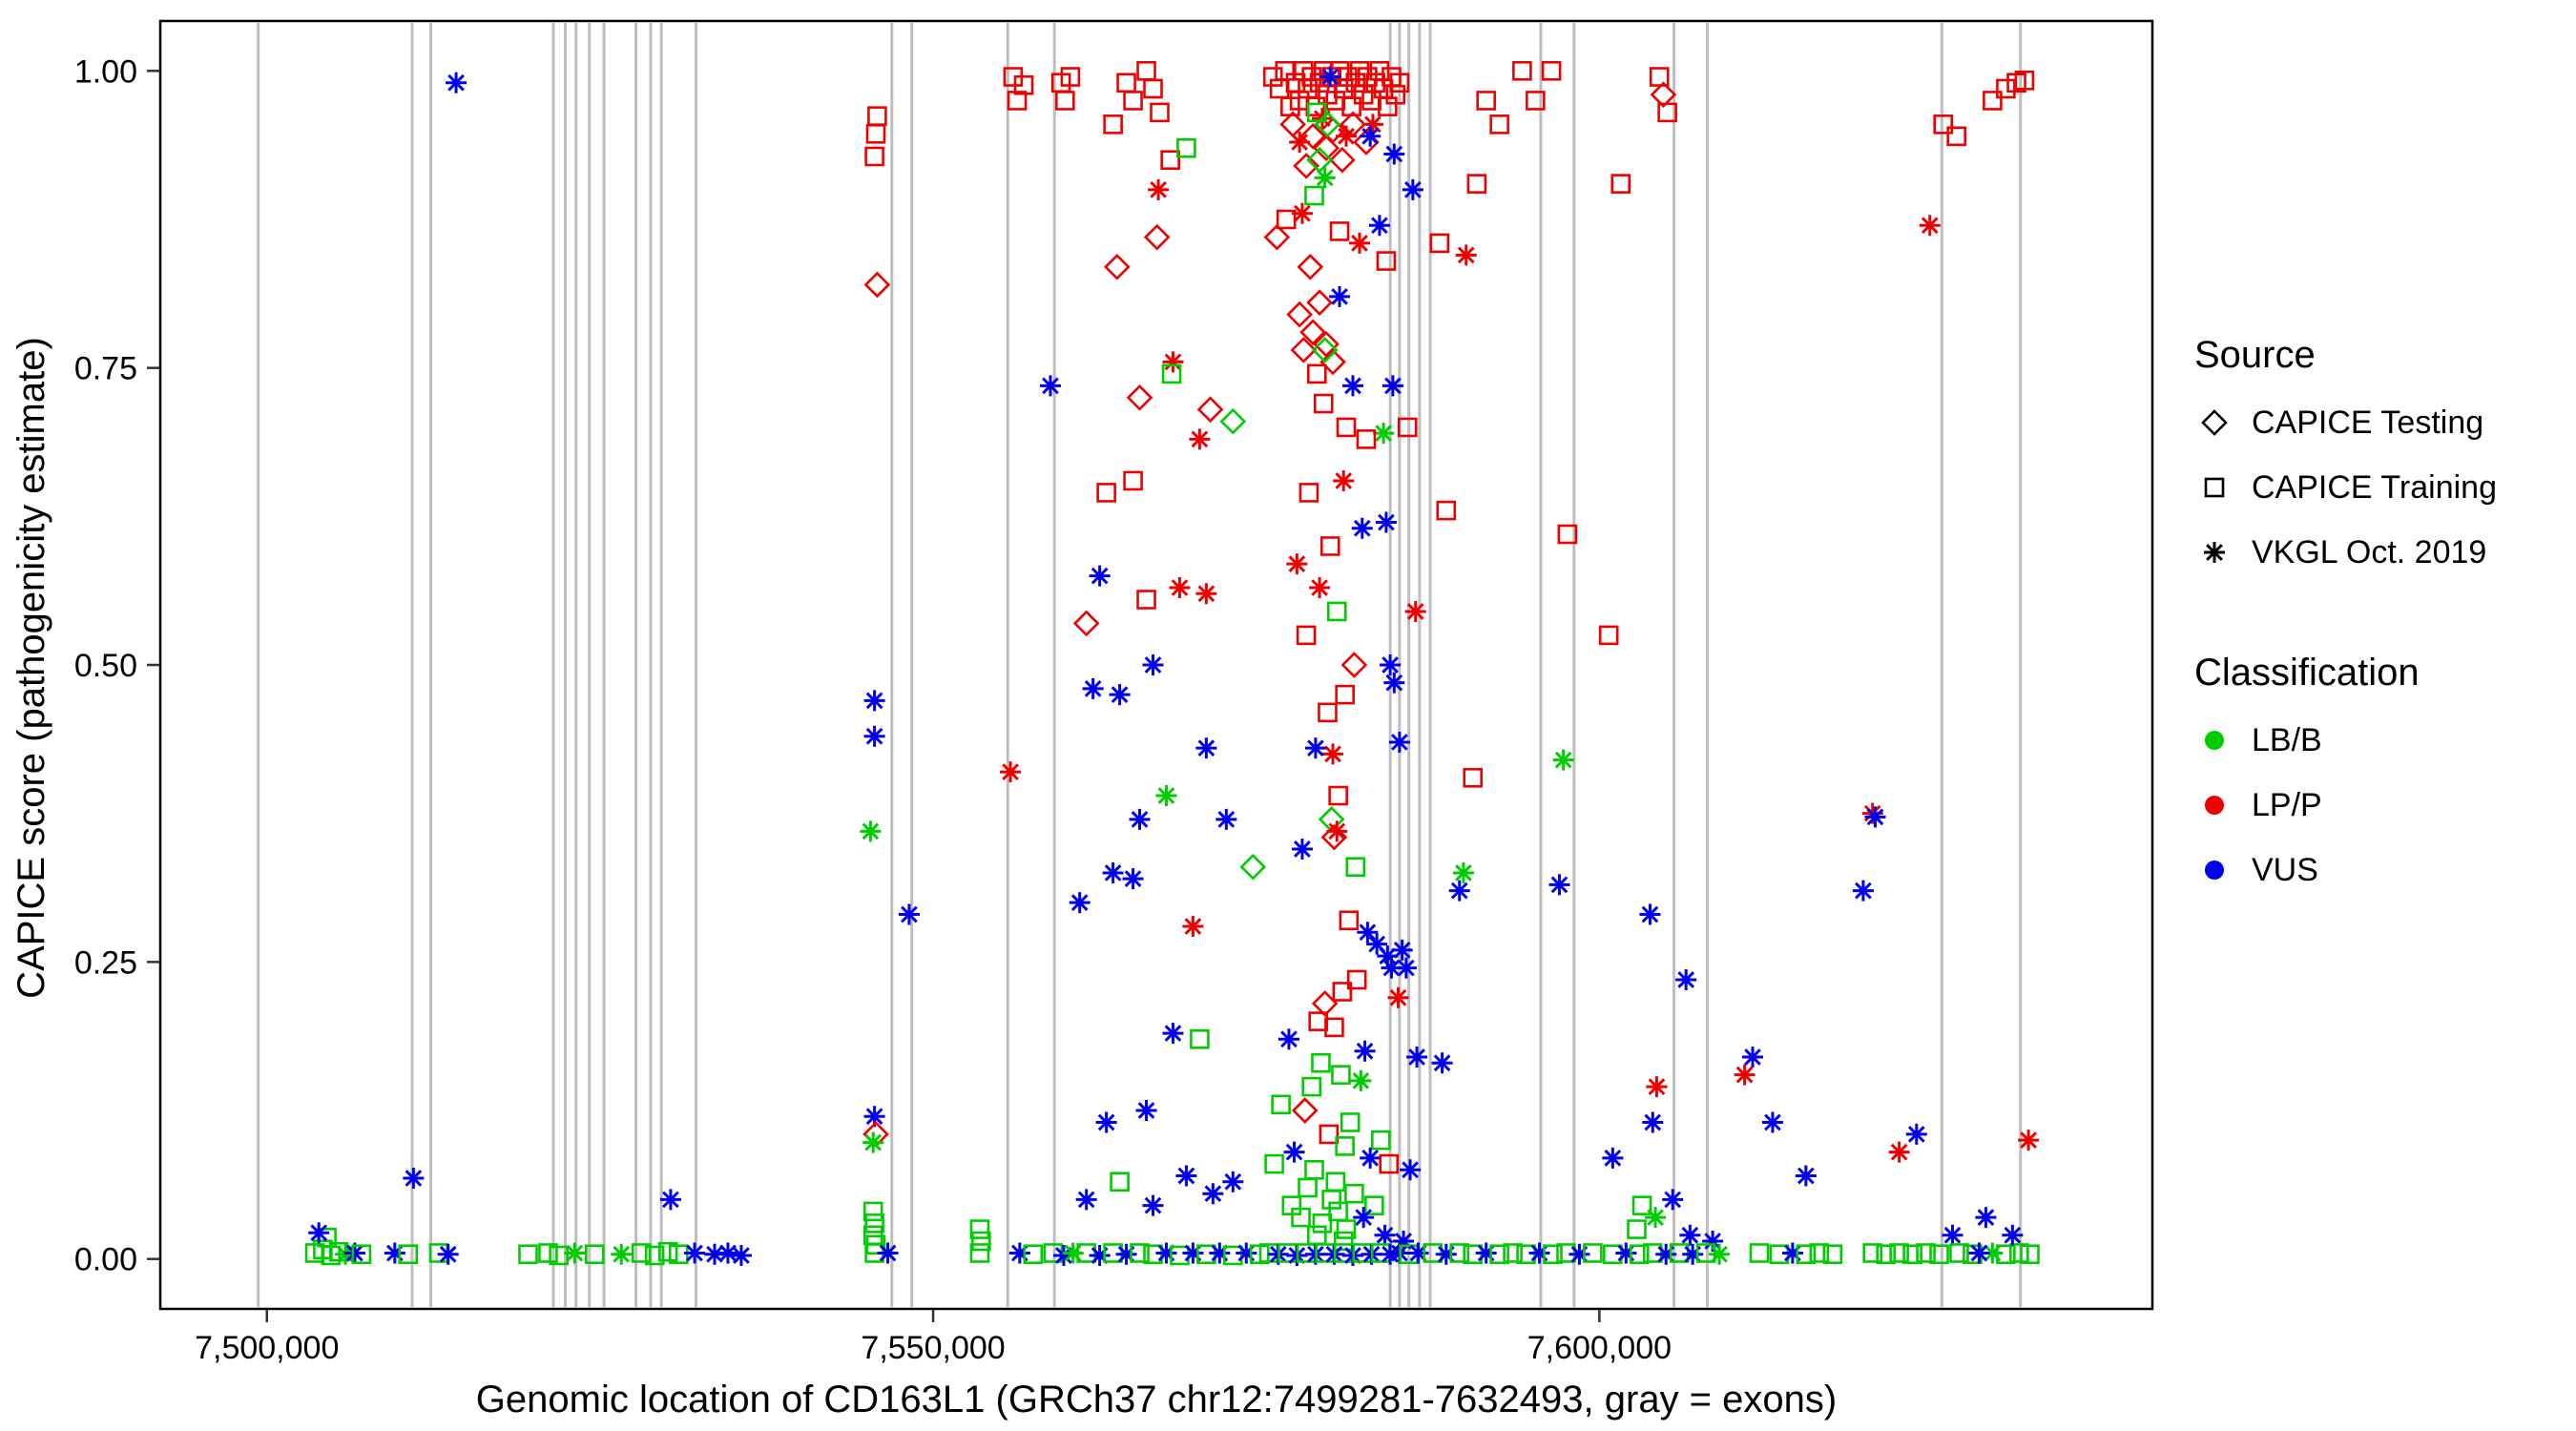  Describe the element at coordinates (105, 666) in the screenshot. I see `y-tick-label: 0.50` at that location.